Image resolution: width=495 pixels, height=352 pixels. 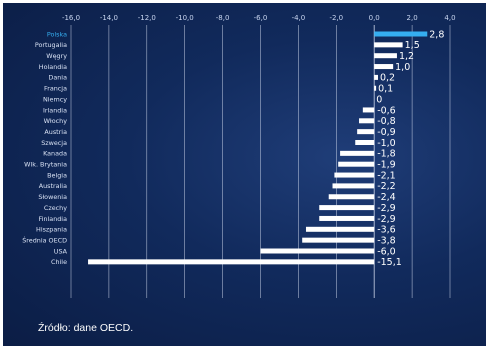 I want to click on value-label: -2,4, so click(x=386, y=197).